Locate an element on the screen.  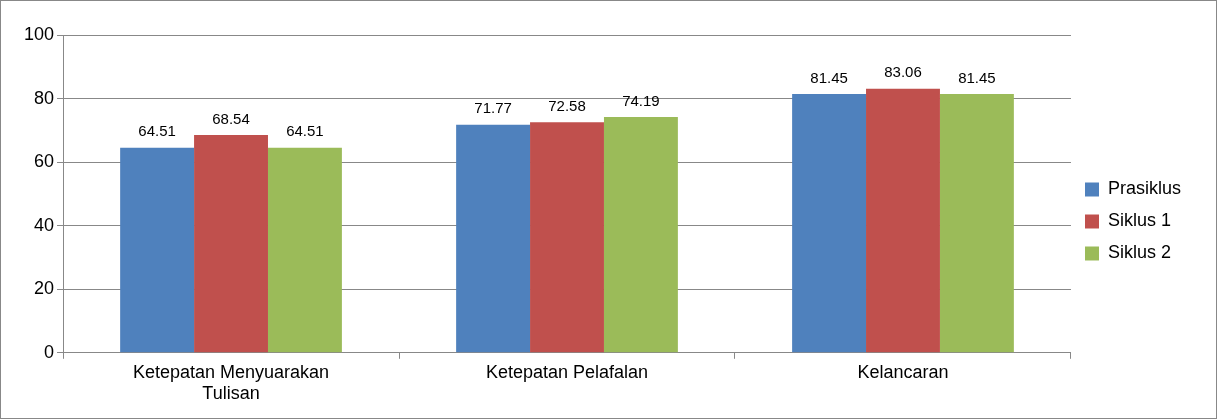
legend-label: Siklus 2 is located at coordinates (1139, 252).